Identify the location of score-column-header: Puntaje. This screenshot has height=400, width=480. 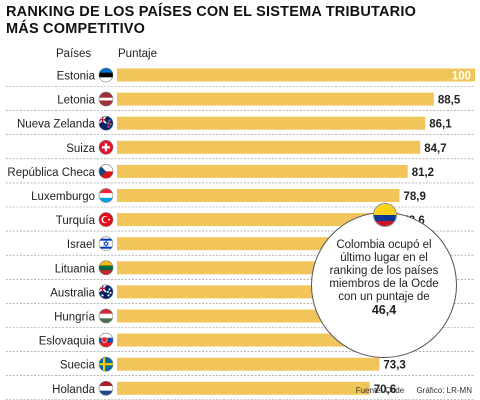
(138, 54).